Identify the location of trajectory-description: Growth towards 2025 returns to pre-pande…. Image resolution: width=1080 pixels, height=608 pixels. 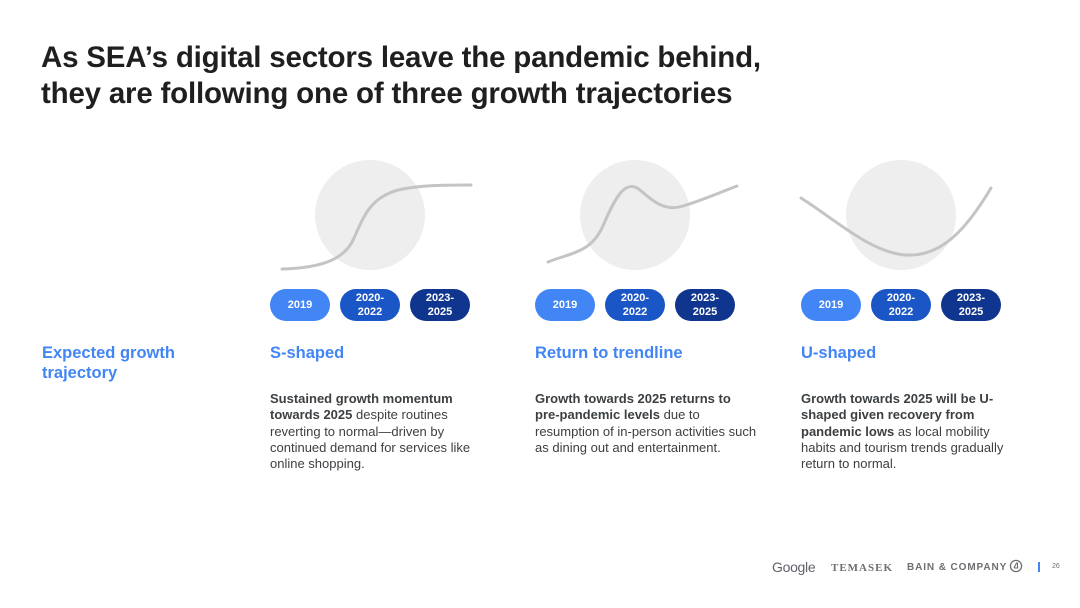
(646, 423).